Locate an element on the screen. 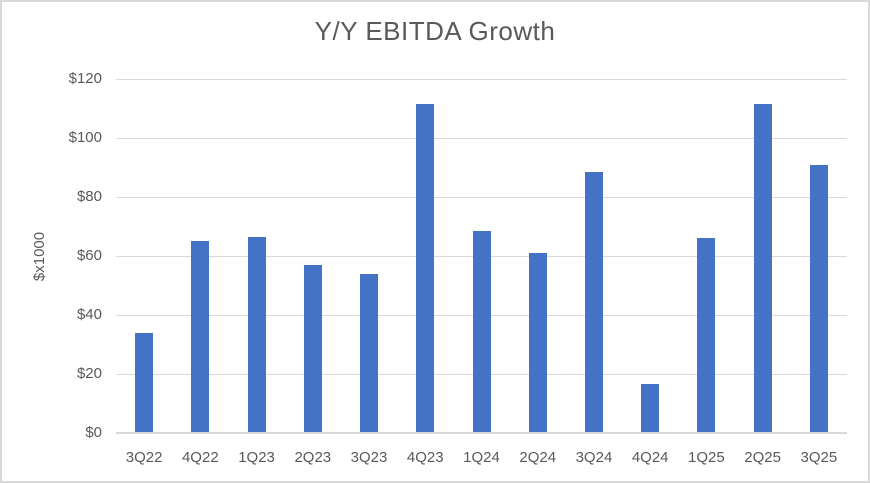 This screenshot has height=483, width=870. bar-4Q24 is located at coordinates (650, 408).